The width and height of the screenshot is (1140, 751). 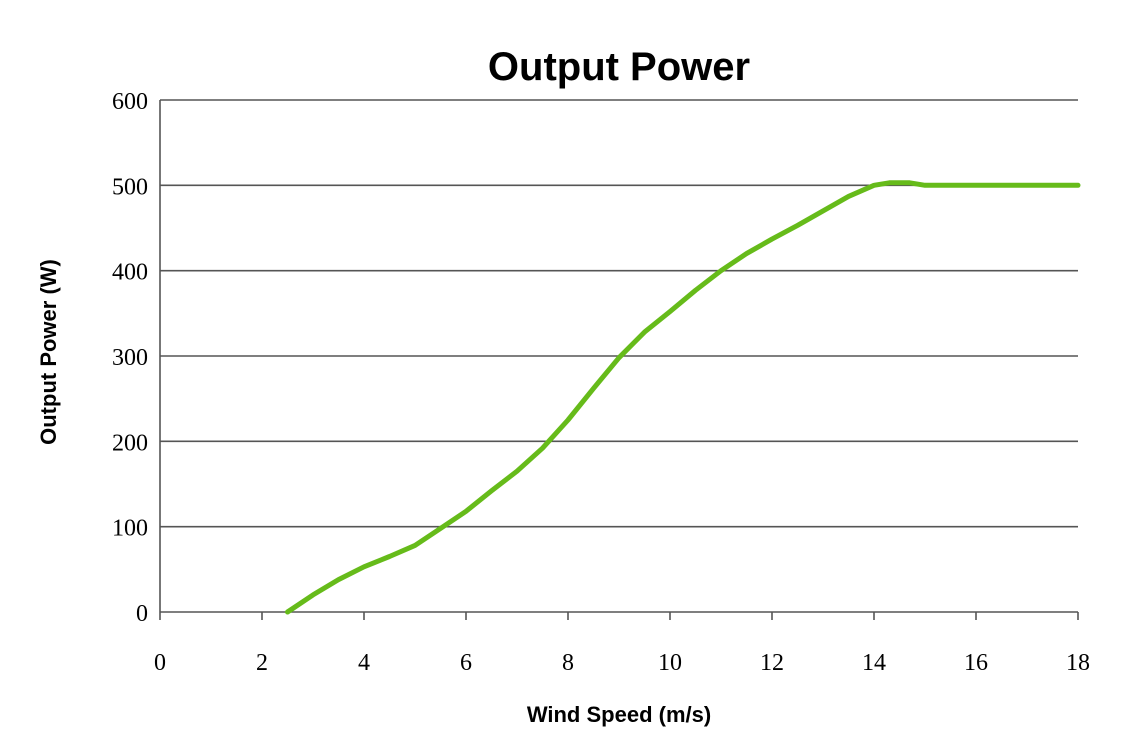 I want to click on y-tick-label: 200, so click(x=130, y=443).